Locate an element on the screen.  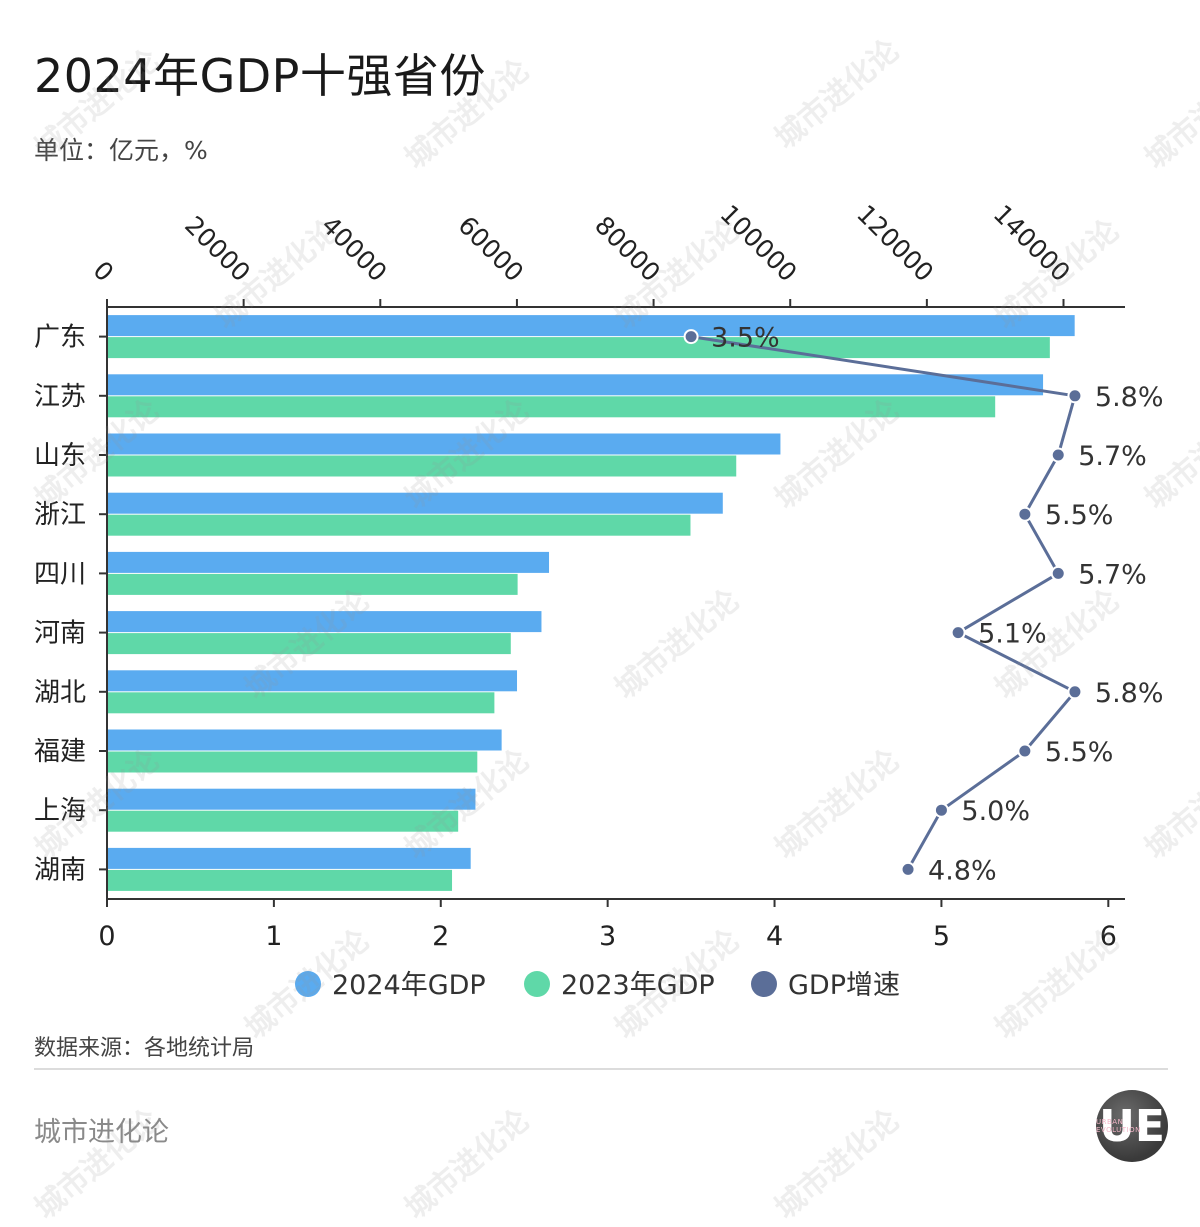
category-label: 四川 is located at coordinates (60, 574).